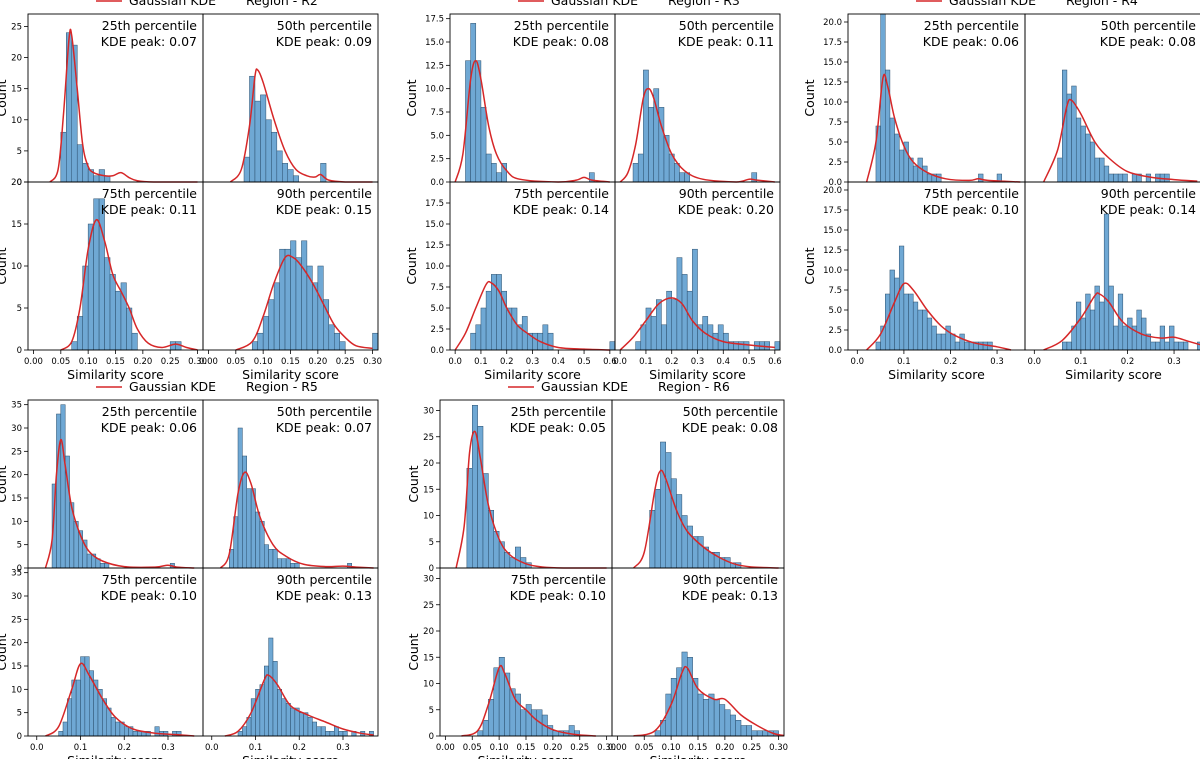 The width and height of the screenshot is (1200, 759). Describe the element at coordinates (606, 748) in the screenshot. I see `x-tick-label: 0.30` at that location.